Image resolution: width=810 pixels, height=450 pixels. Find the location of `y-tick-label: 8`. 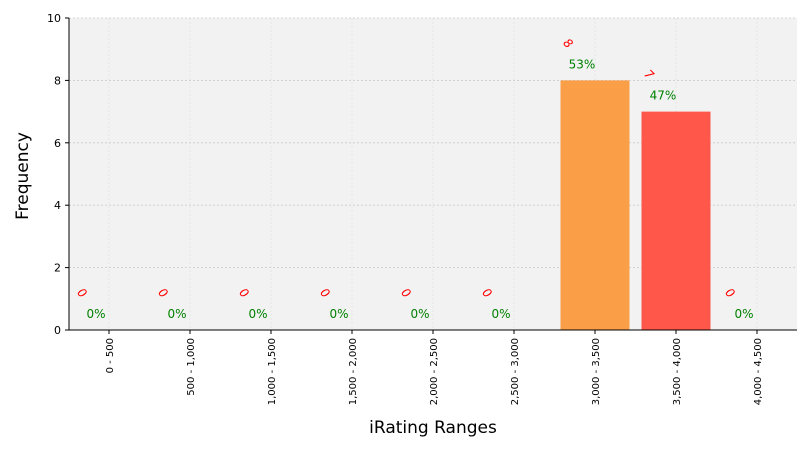

y-tick-label: 8 is located at coordinates (57, 80).